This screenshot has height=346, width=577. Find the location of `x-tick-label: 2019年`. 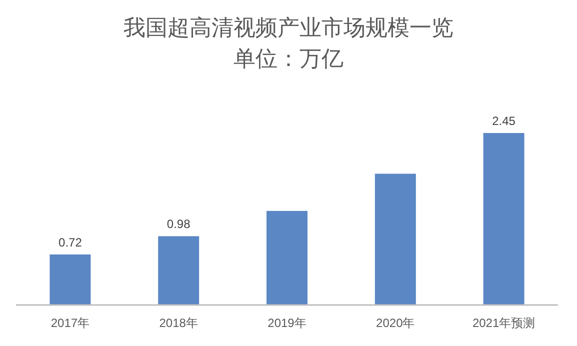

x-tick-label: 2019年 is located at coordinates (287, 323).